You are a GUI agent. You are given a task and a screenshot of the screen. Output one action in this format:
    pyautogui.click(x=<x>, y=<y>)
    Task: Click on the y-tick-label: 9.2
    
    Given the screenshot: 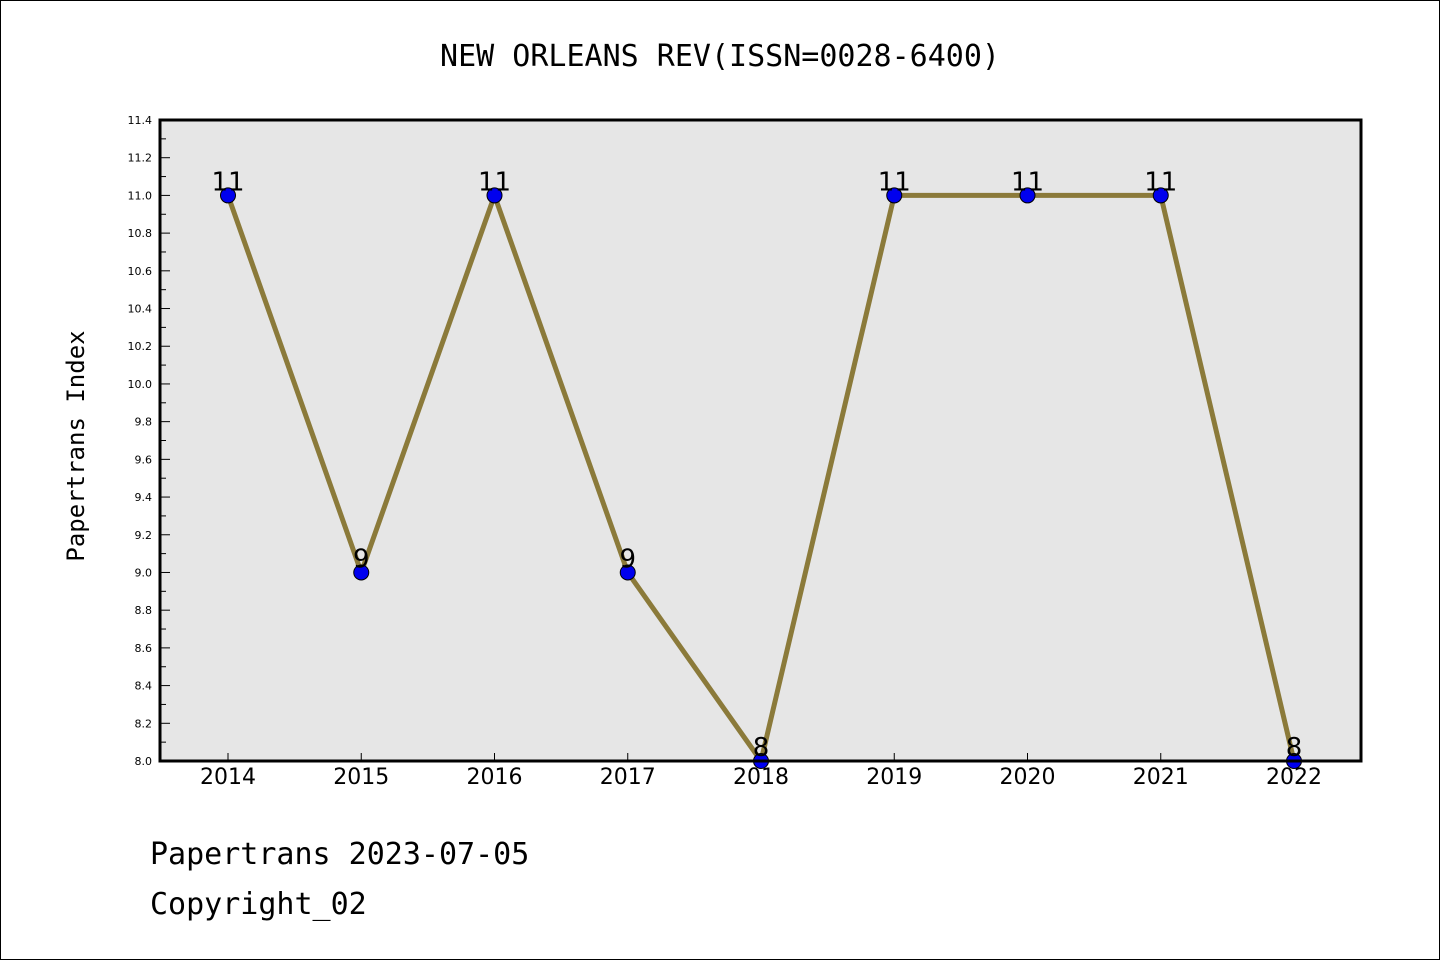 What is the action you would take?
    pyautogui.click(x=144, y=535)
    